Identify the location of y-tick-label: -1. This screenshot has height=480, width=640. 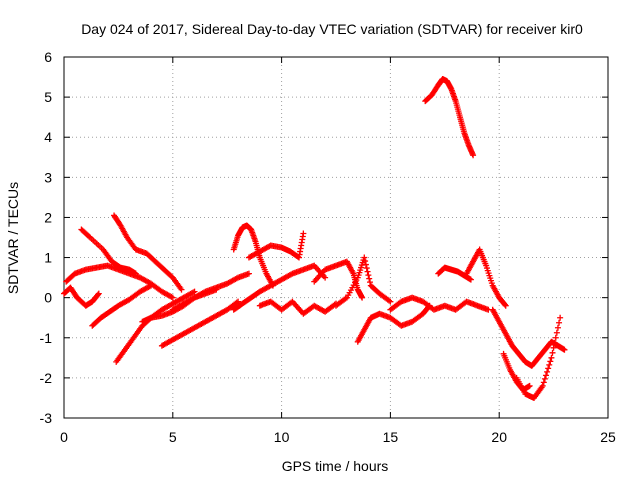
(46, 338).